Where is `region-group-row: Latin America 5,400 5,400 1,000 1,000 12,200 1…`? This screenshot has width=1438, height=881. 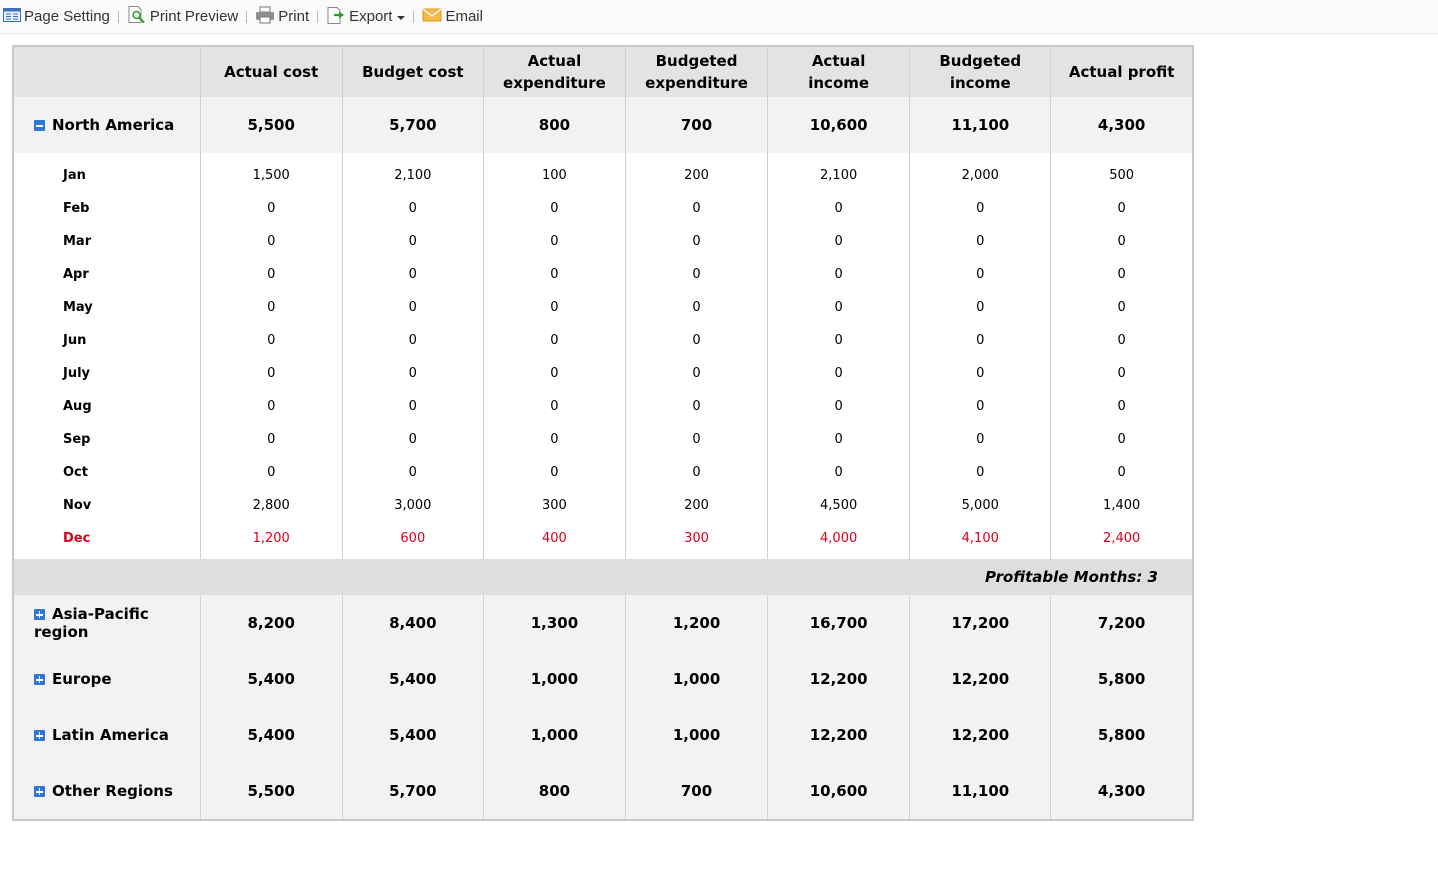 region-group-row: Latin America 5,400 5,400 1,000 1,000 12,200 1… is located at coordinates (603, 735).